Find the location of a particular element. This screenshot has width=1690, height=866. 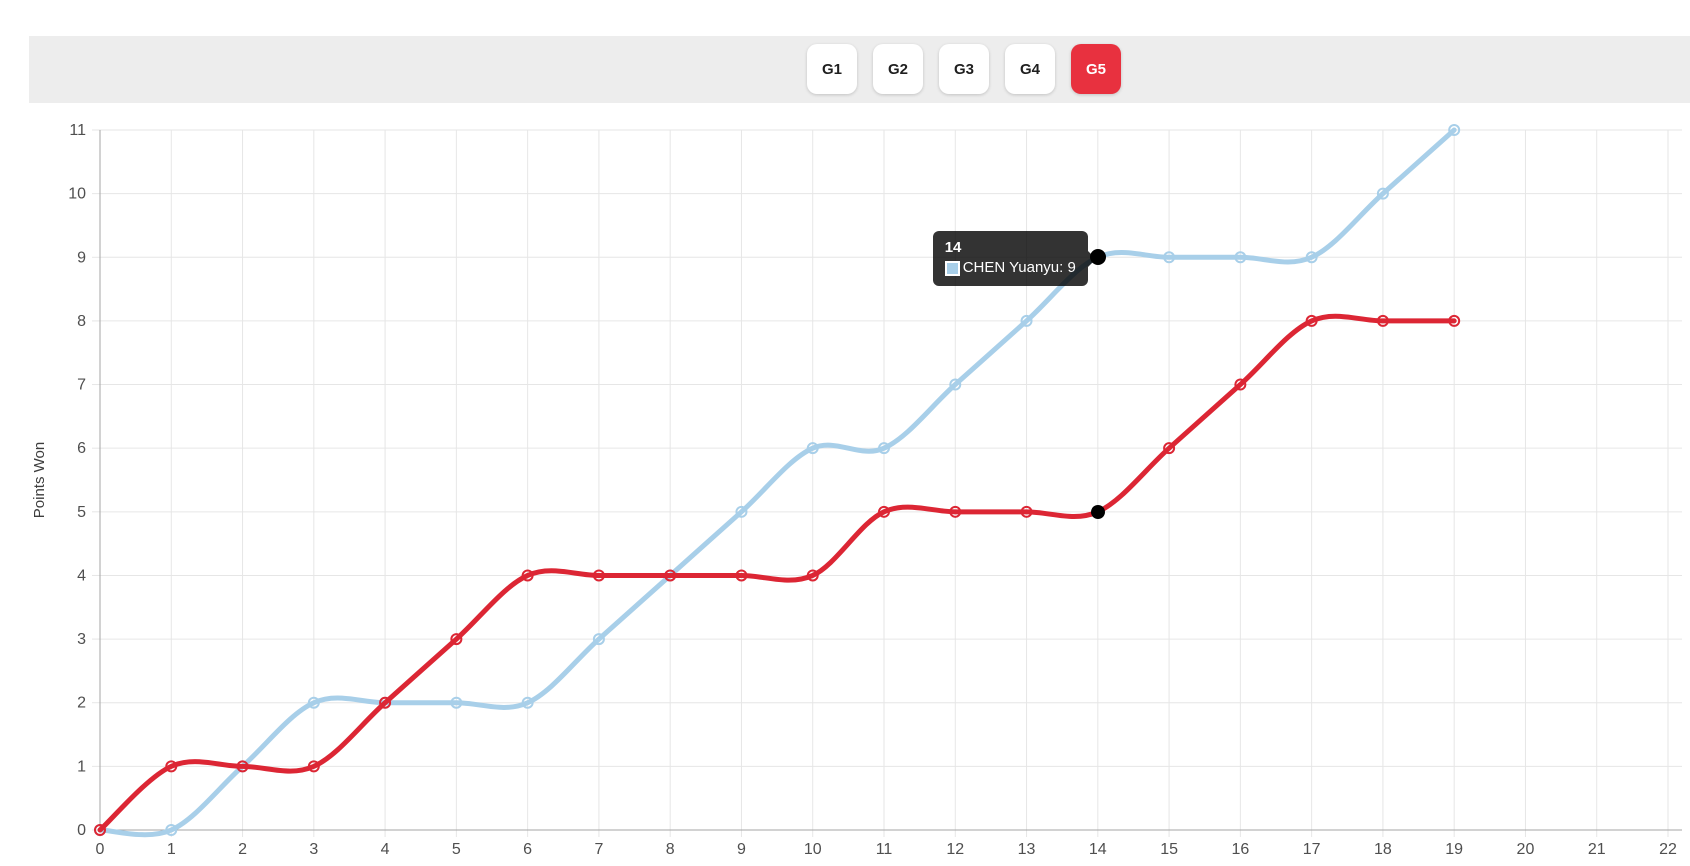

tab-g5: G5 is located at coordinates (1096, 69).